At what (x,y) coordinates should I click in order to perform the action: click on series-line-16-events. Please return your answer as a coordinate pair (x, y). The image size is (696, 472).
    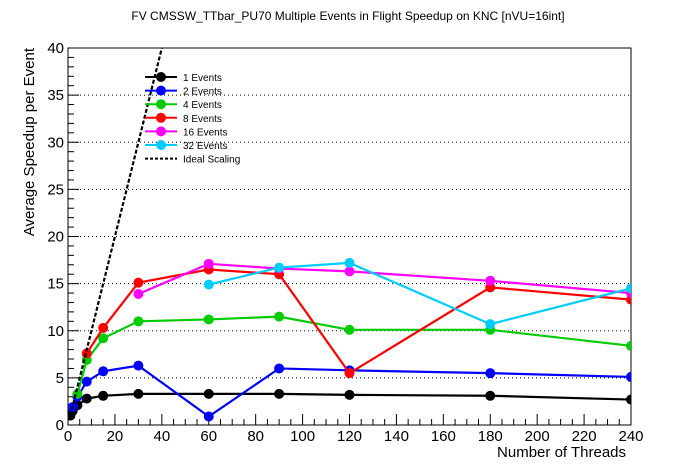
    Looking at the image, I should click on (384, 279).